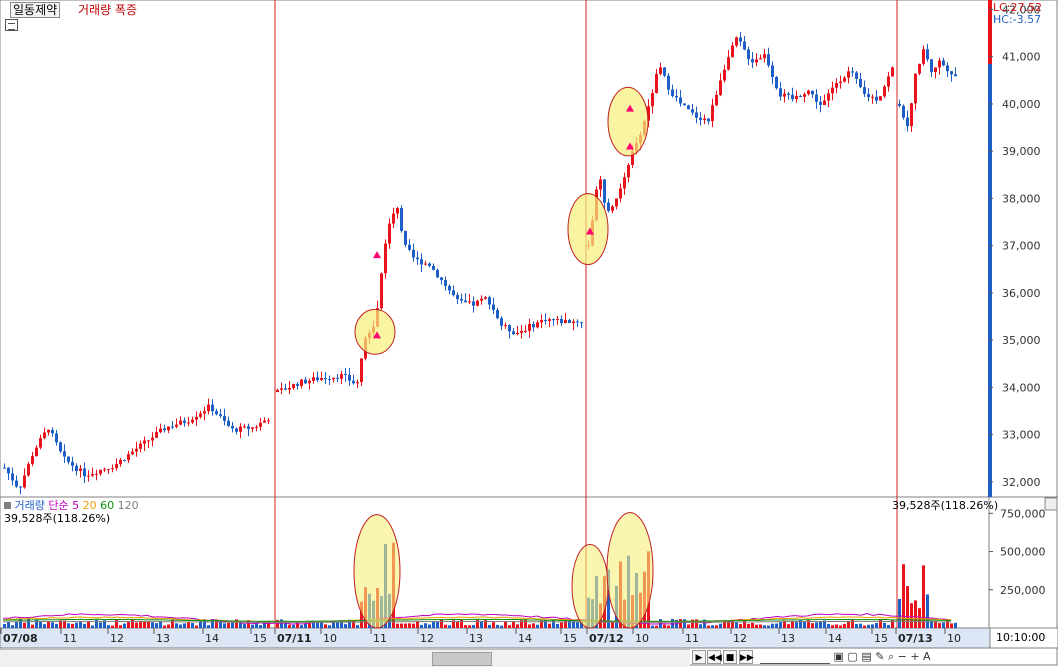  What do you see at coordinates (730, 657) in the screenshot?
I see `stop-icon: ■` at bounding box center [730, 657].